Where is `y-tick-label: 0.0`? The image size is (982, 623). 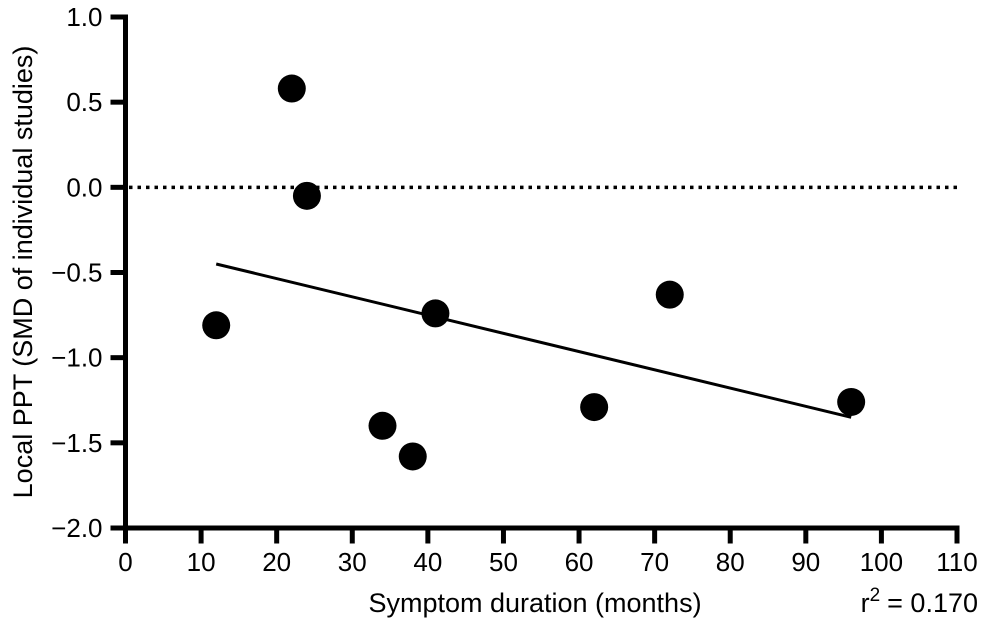 y-tick-label: 0.0 is located at coordinates (84, 187).